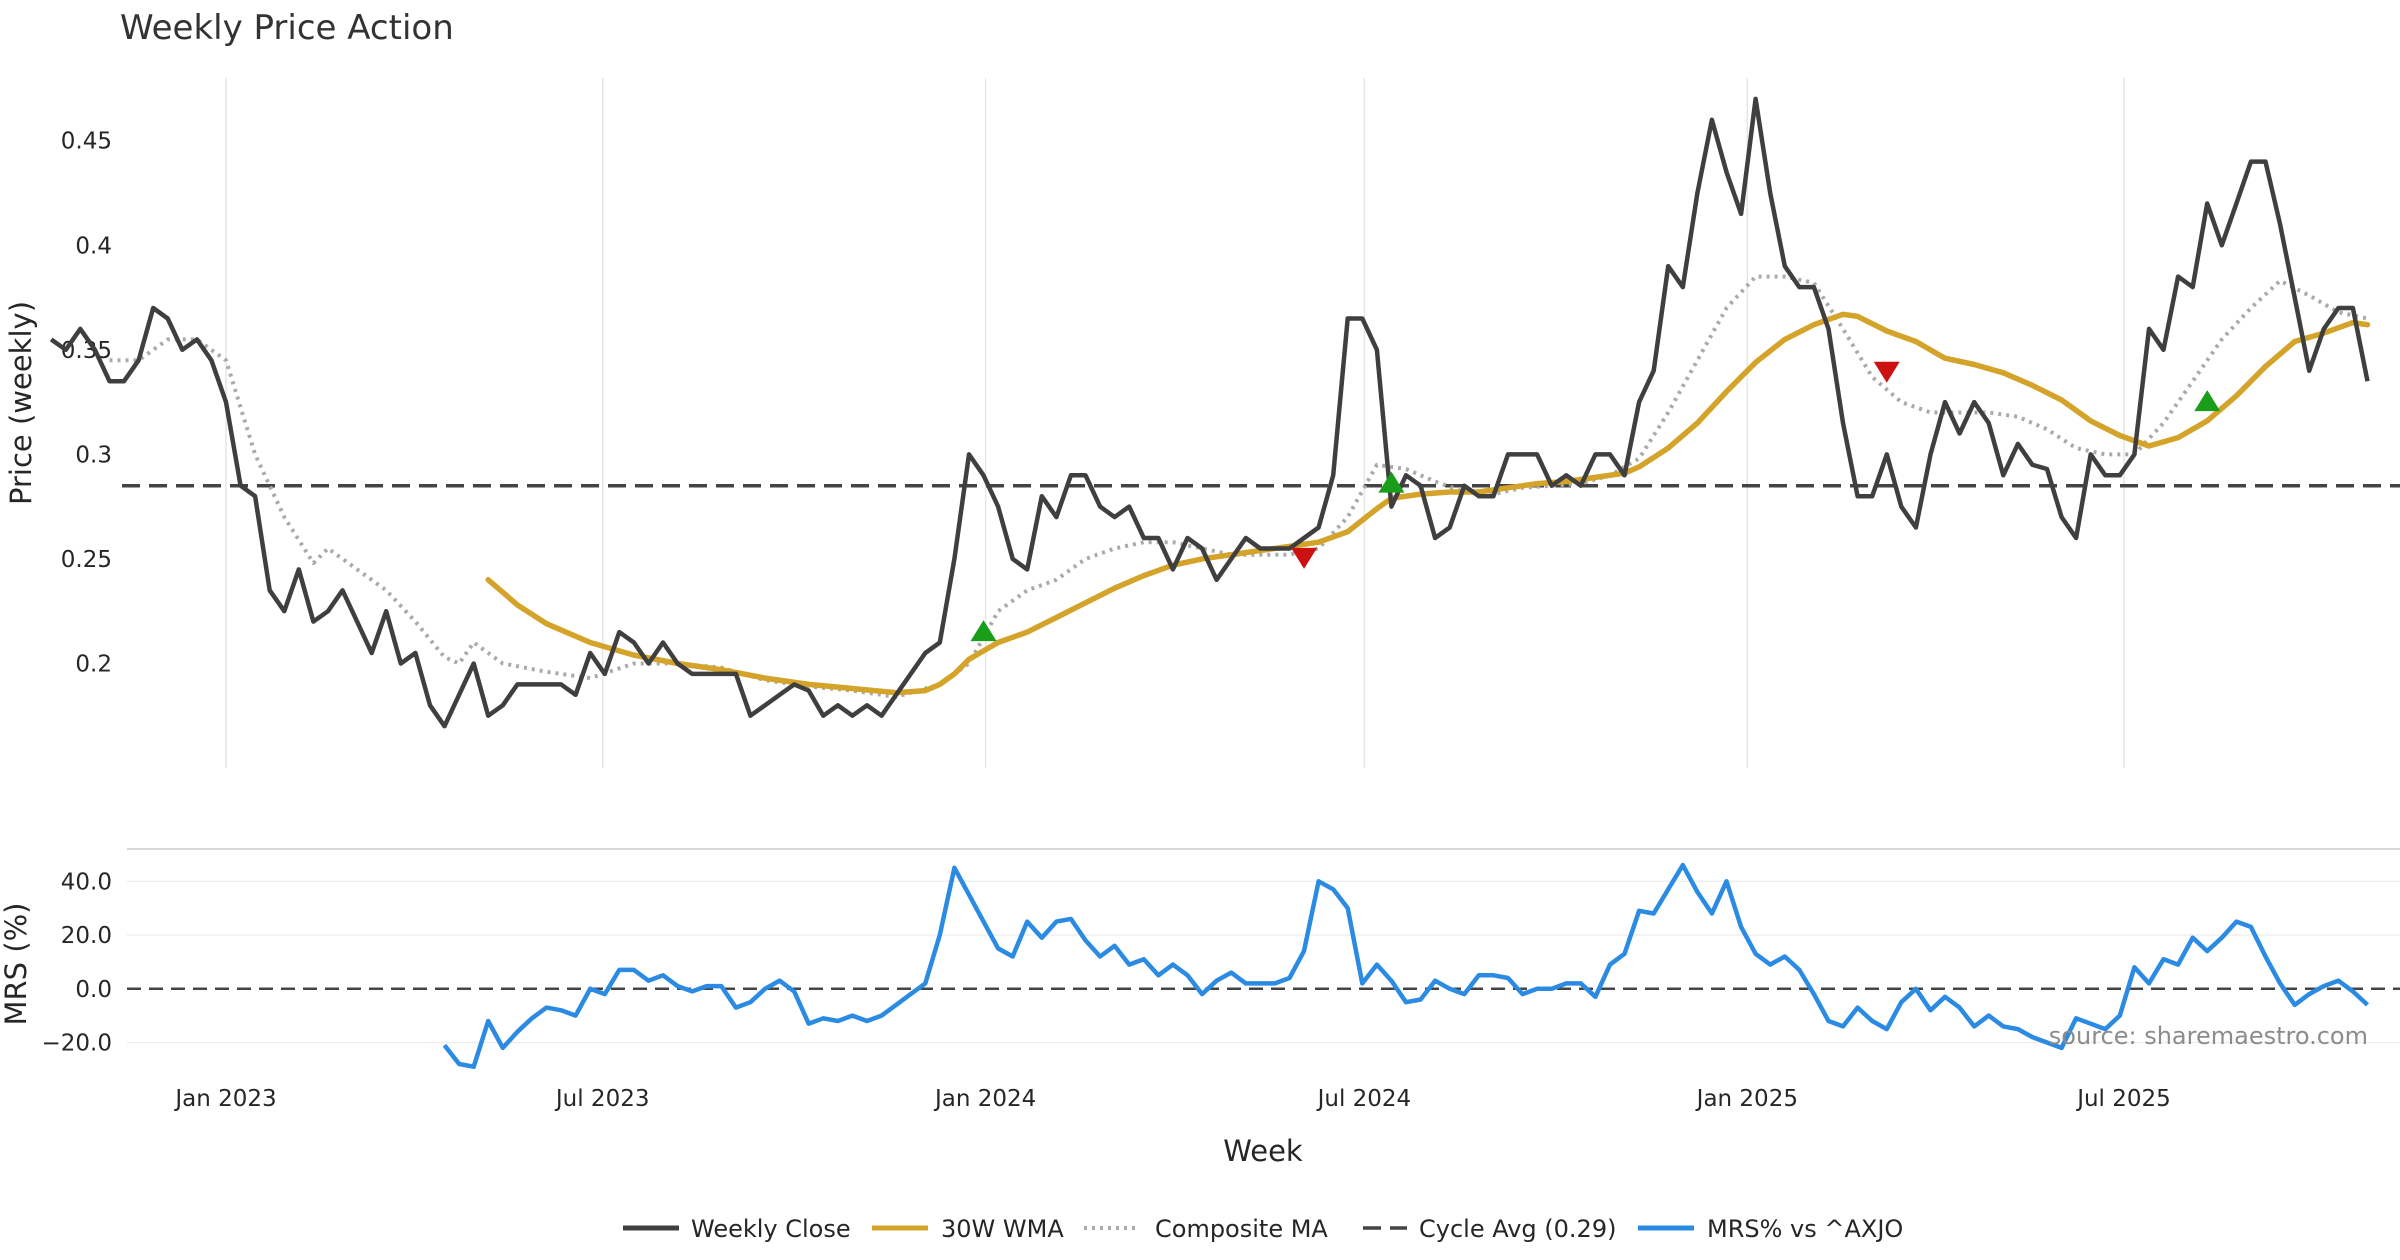 This screenshot has width=2400, height=1260. What do you see at coordinates (93, 990) in the screenshot?
I see `mrs-y-tick-label: 0.0` at bounding box center [93, 990].